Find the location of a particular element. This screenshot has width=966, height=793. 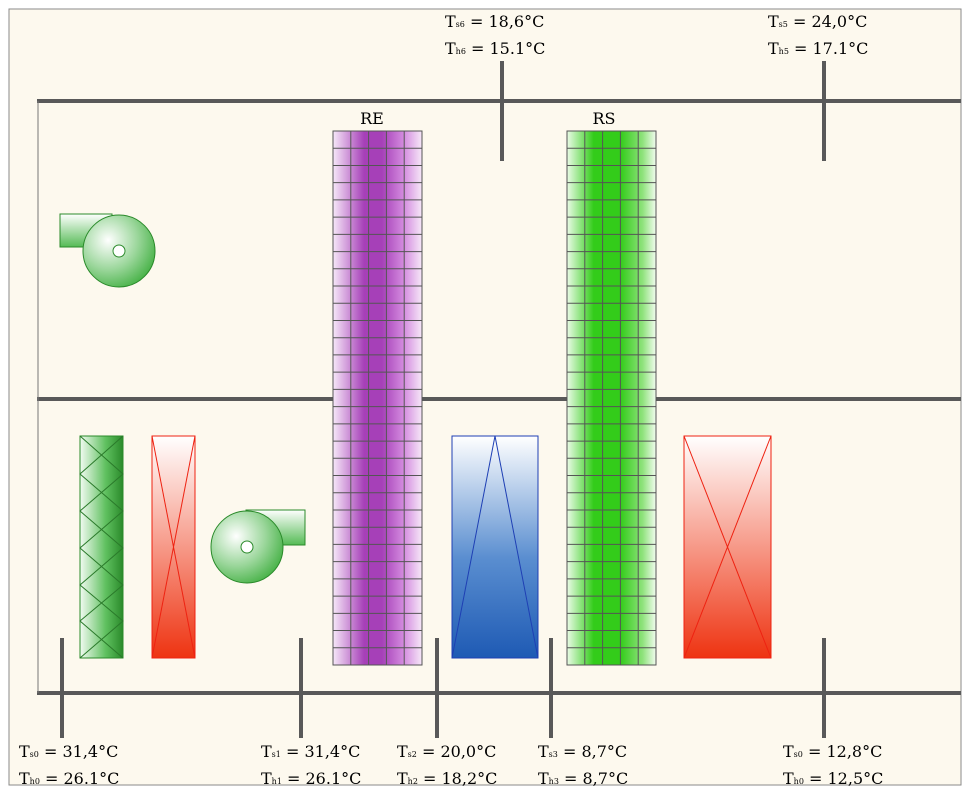

svg-text: Th0 = 26.1°C is located at coordinates (69, 778).